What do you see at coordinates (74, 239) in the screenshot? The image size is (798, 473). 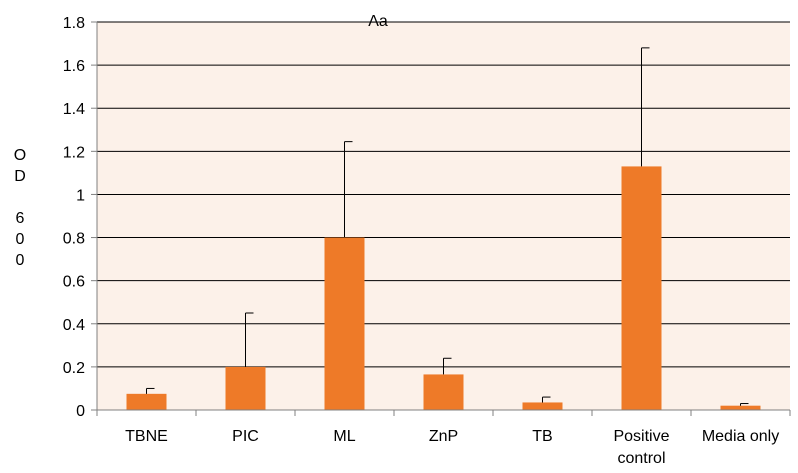 I see `y-tick-label: 0.8` at bounding box center [74, 239].